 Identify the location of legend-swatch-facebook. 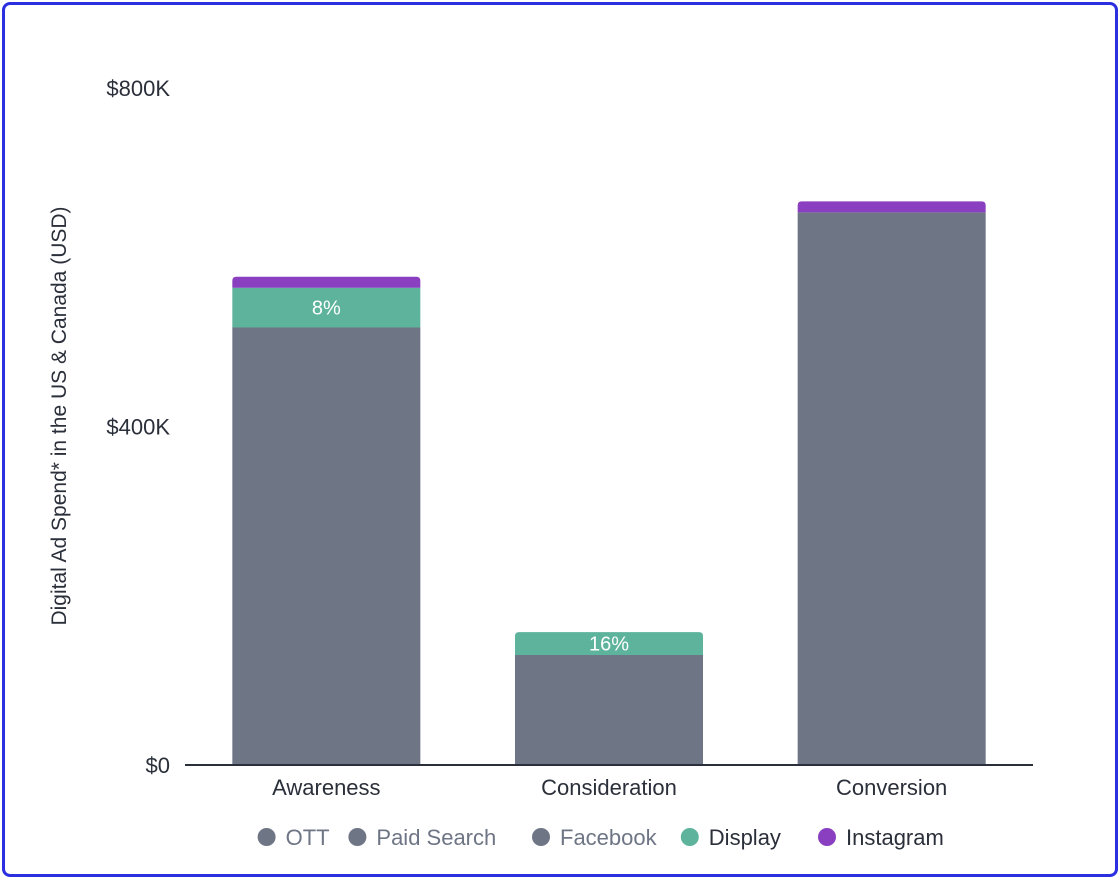
(541, 837).